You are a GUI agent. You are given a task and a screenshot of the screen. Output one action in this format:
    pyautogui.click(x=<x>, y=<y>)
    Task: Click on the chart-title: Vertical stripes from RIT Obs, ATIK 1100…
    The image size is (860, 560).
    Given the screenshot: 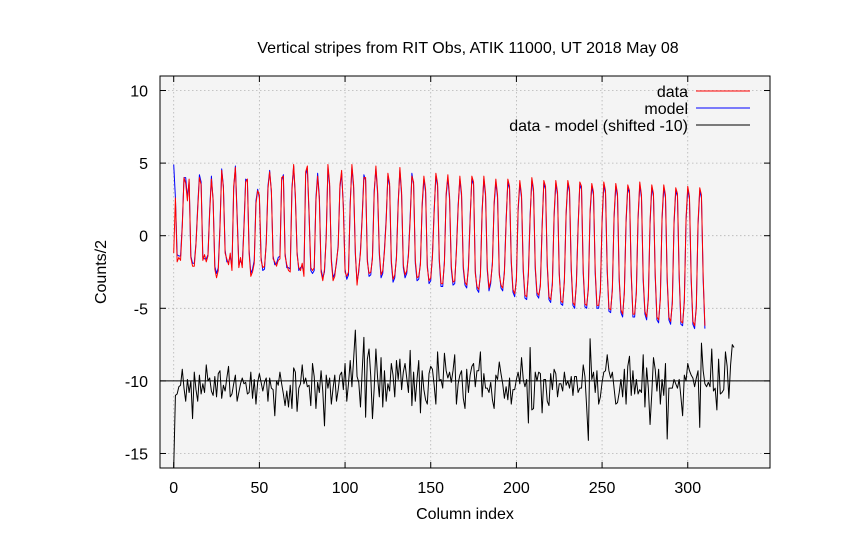 What is the action you would take?
    pyautogui.click(x=467, y=48)
    